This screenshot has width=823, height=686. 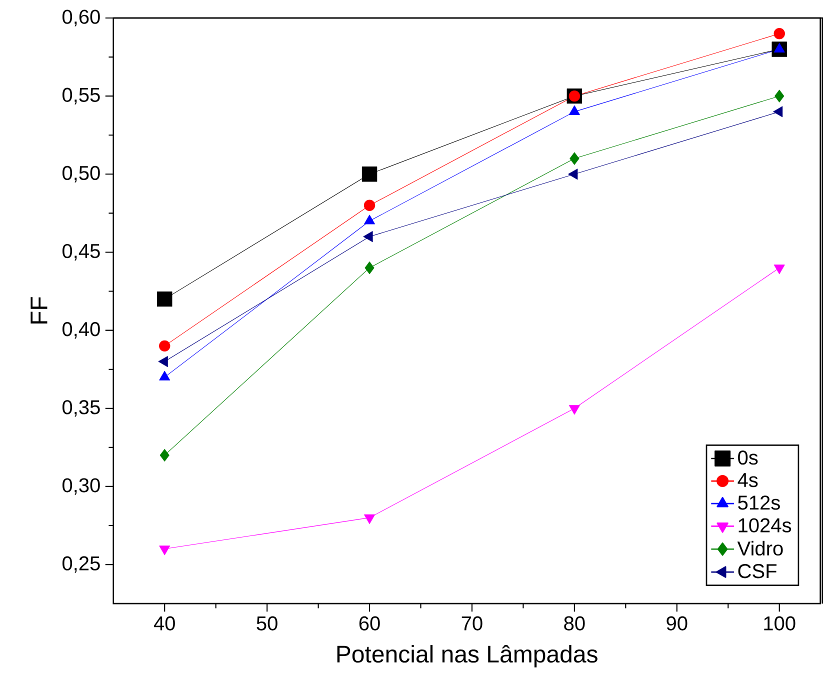 What do you see at coordinates (759, 502) in the screenshot?
I see `legend-label: 512s` at bounding box center [759, 502].